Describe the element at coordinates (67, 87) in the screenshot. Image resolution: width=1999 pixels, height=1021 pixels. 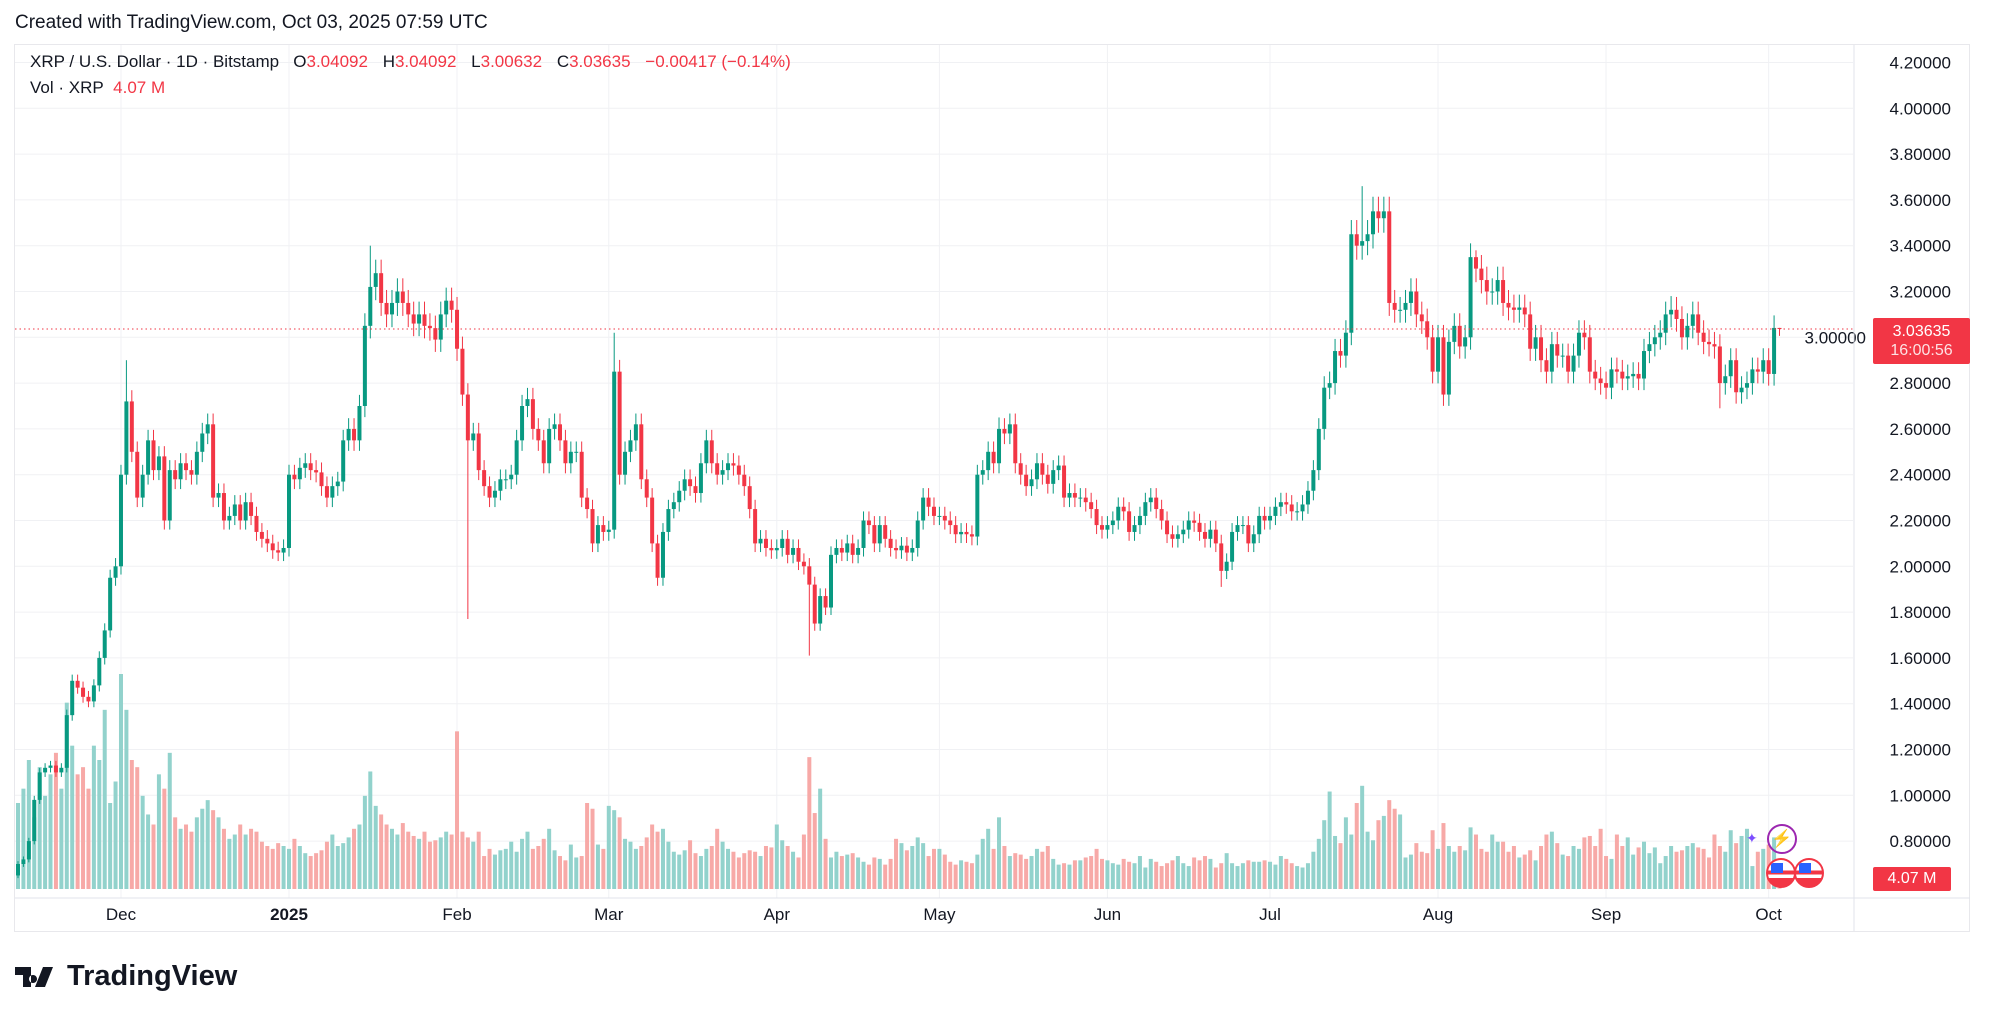
I see `volume-label: Vol · XRP` at that location.